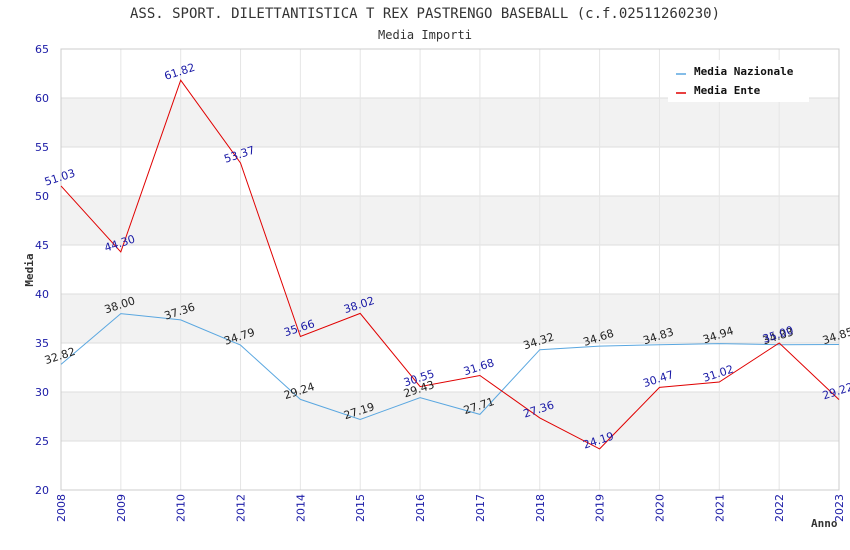 This screenshot has width=850, height=550. Describe the element at coordinates (719, 508) in the screenshot. I see `x-tick-label: 2021` at that location.